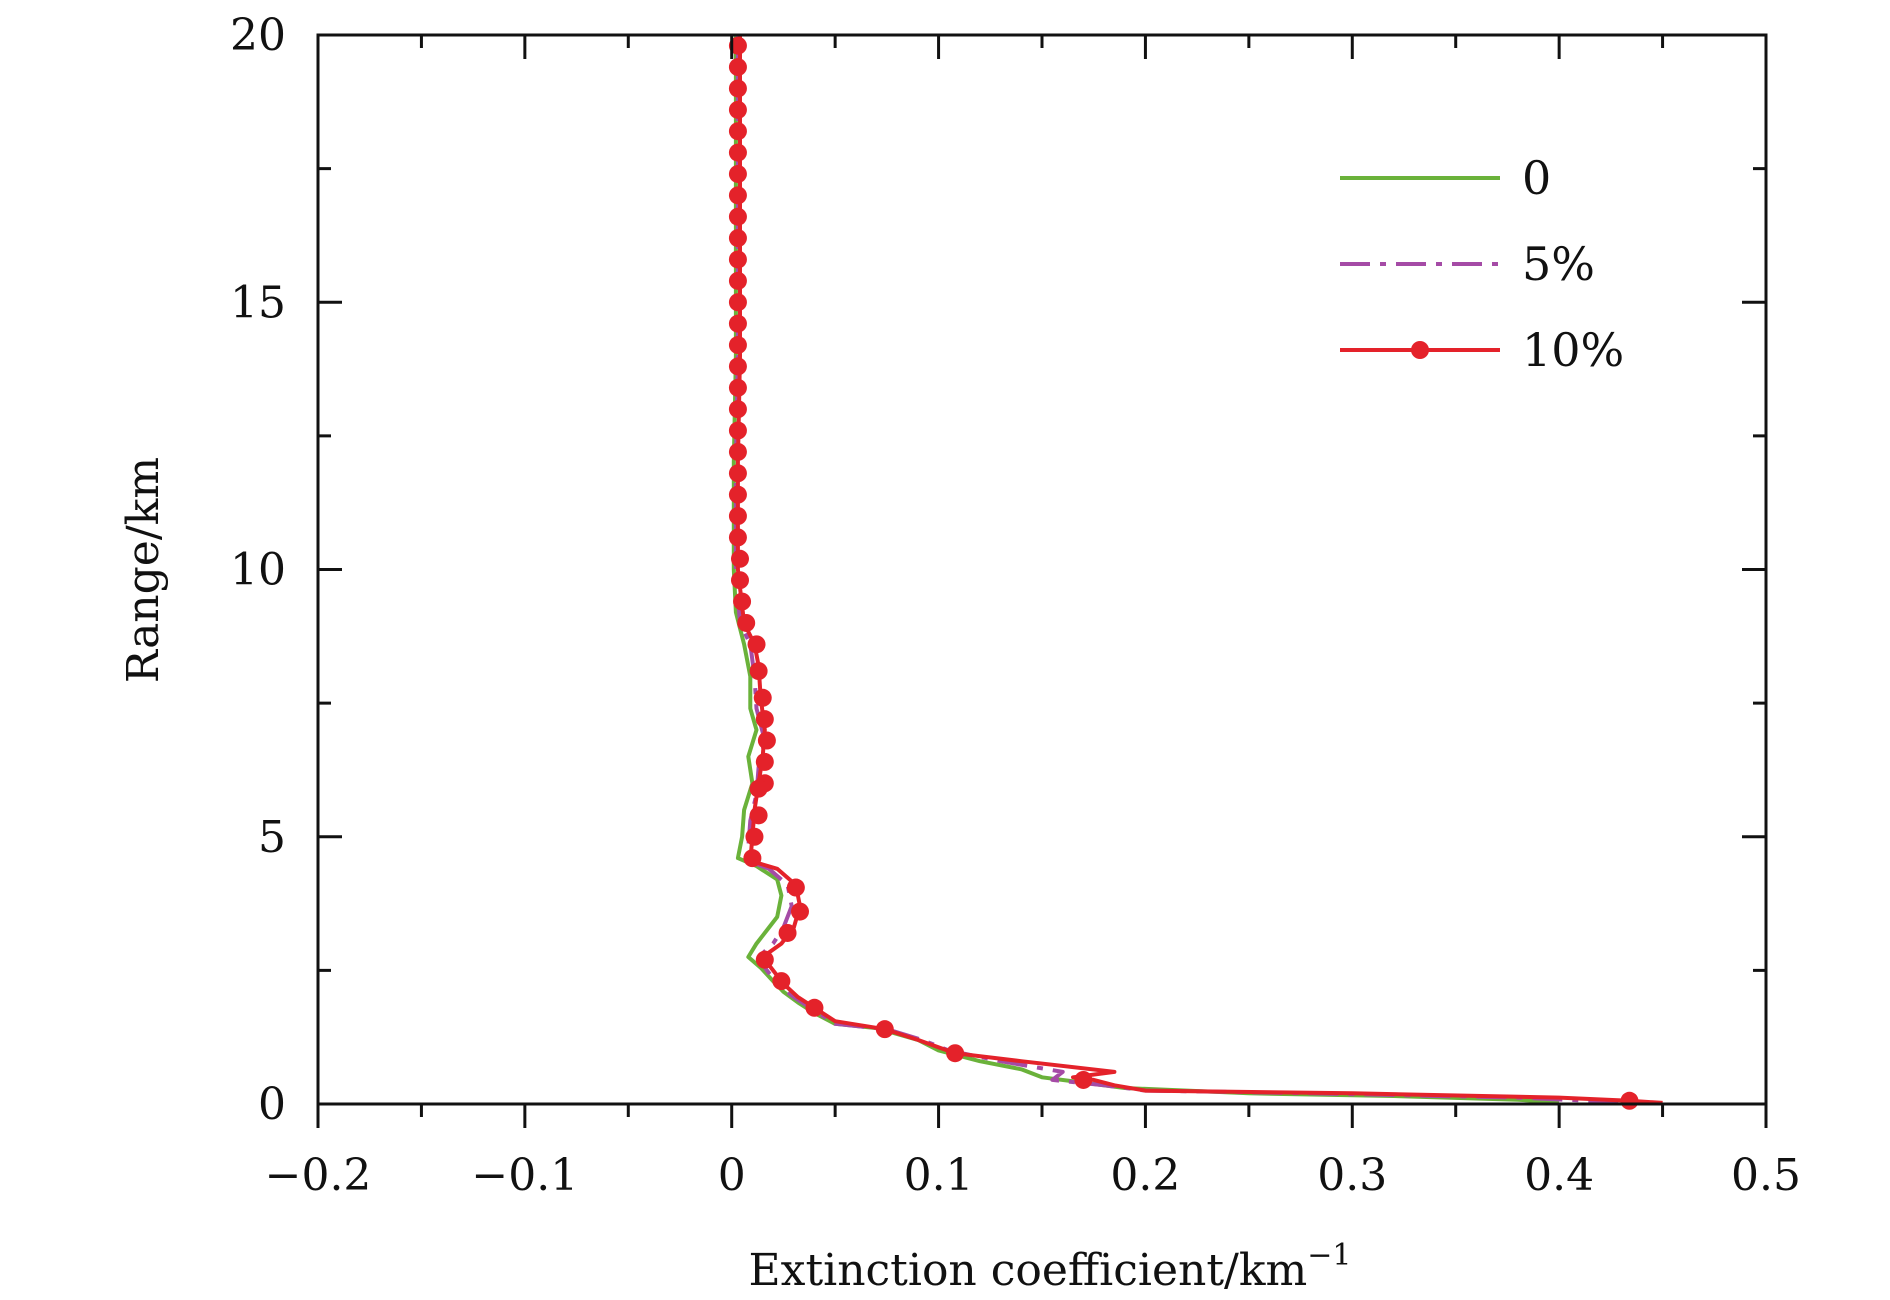 Image resolution: width=1890 pixels, height=1300 pixels. Describe the element at coordinates (1420, 350) in the screenshot. I see `legend-marker` at that location.